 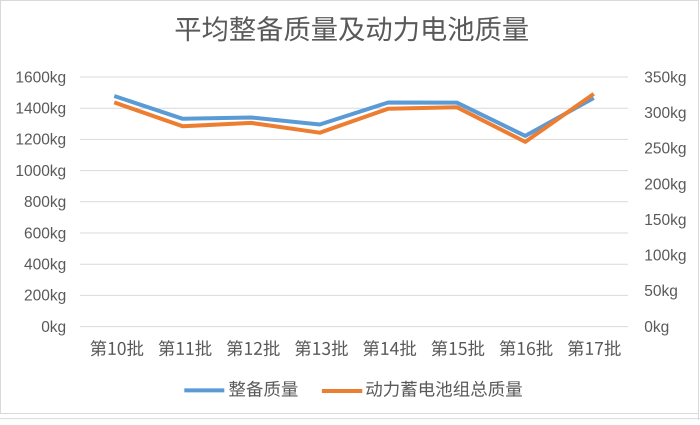 I want to click on svg-text: 600kg, so click(x=45, y=233).